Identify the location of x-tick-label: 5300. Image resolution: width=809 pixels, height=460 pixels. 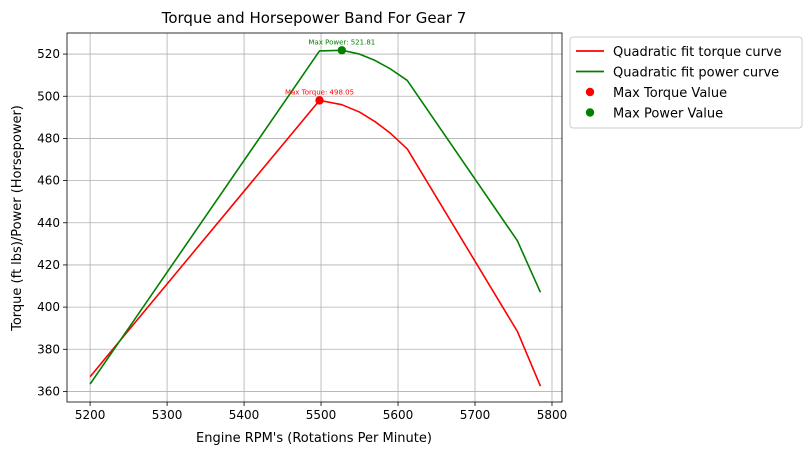
(167, 415).